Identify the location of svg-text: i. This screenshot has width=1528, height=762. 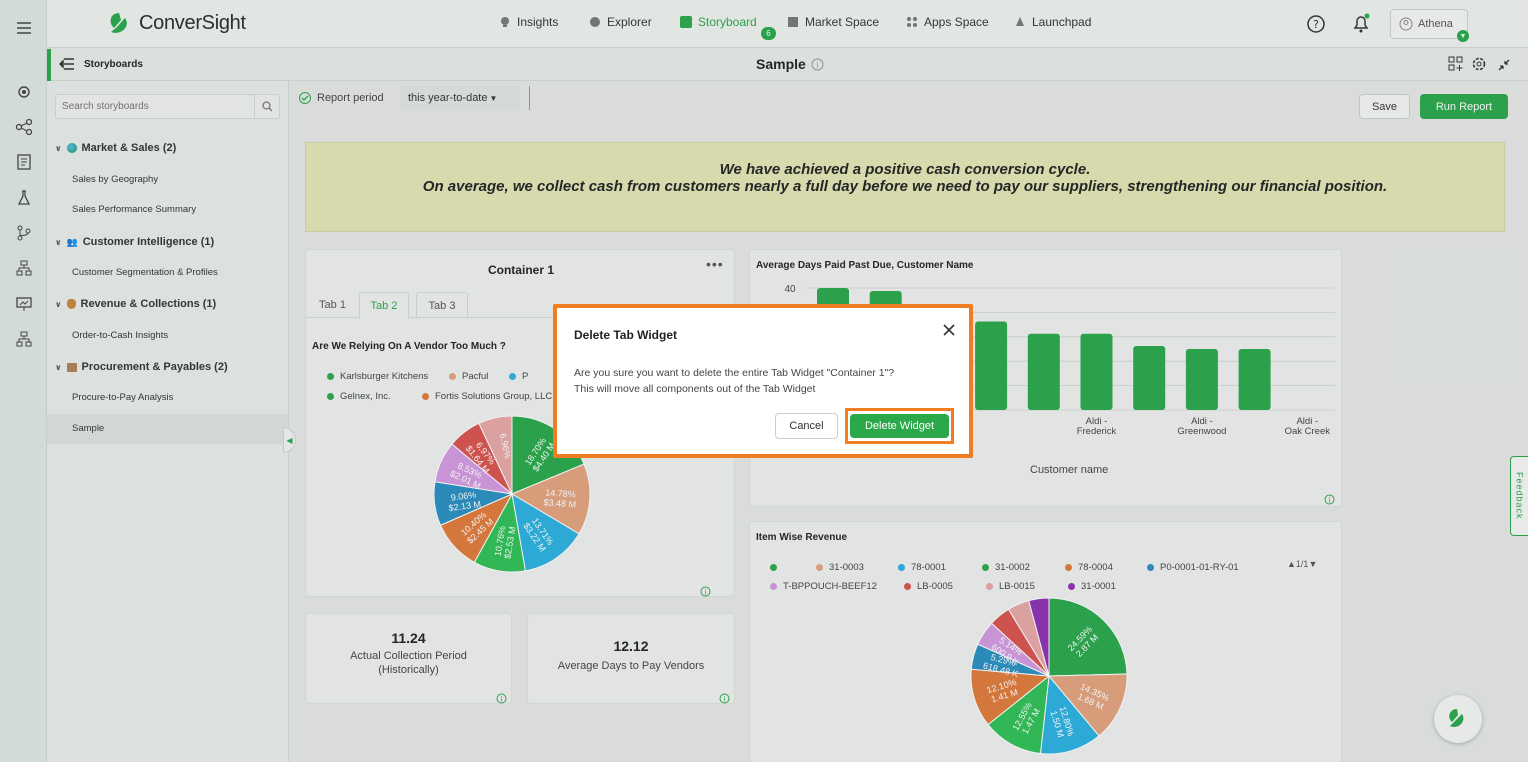
(706, 593).